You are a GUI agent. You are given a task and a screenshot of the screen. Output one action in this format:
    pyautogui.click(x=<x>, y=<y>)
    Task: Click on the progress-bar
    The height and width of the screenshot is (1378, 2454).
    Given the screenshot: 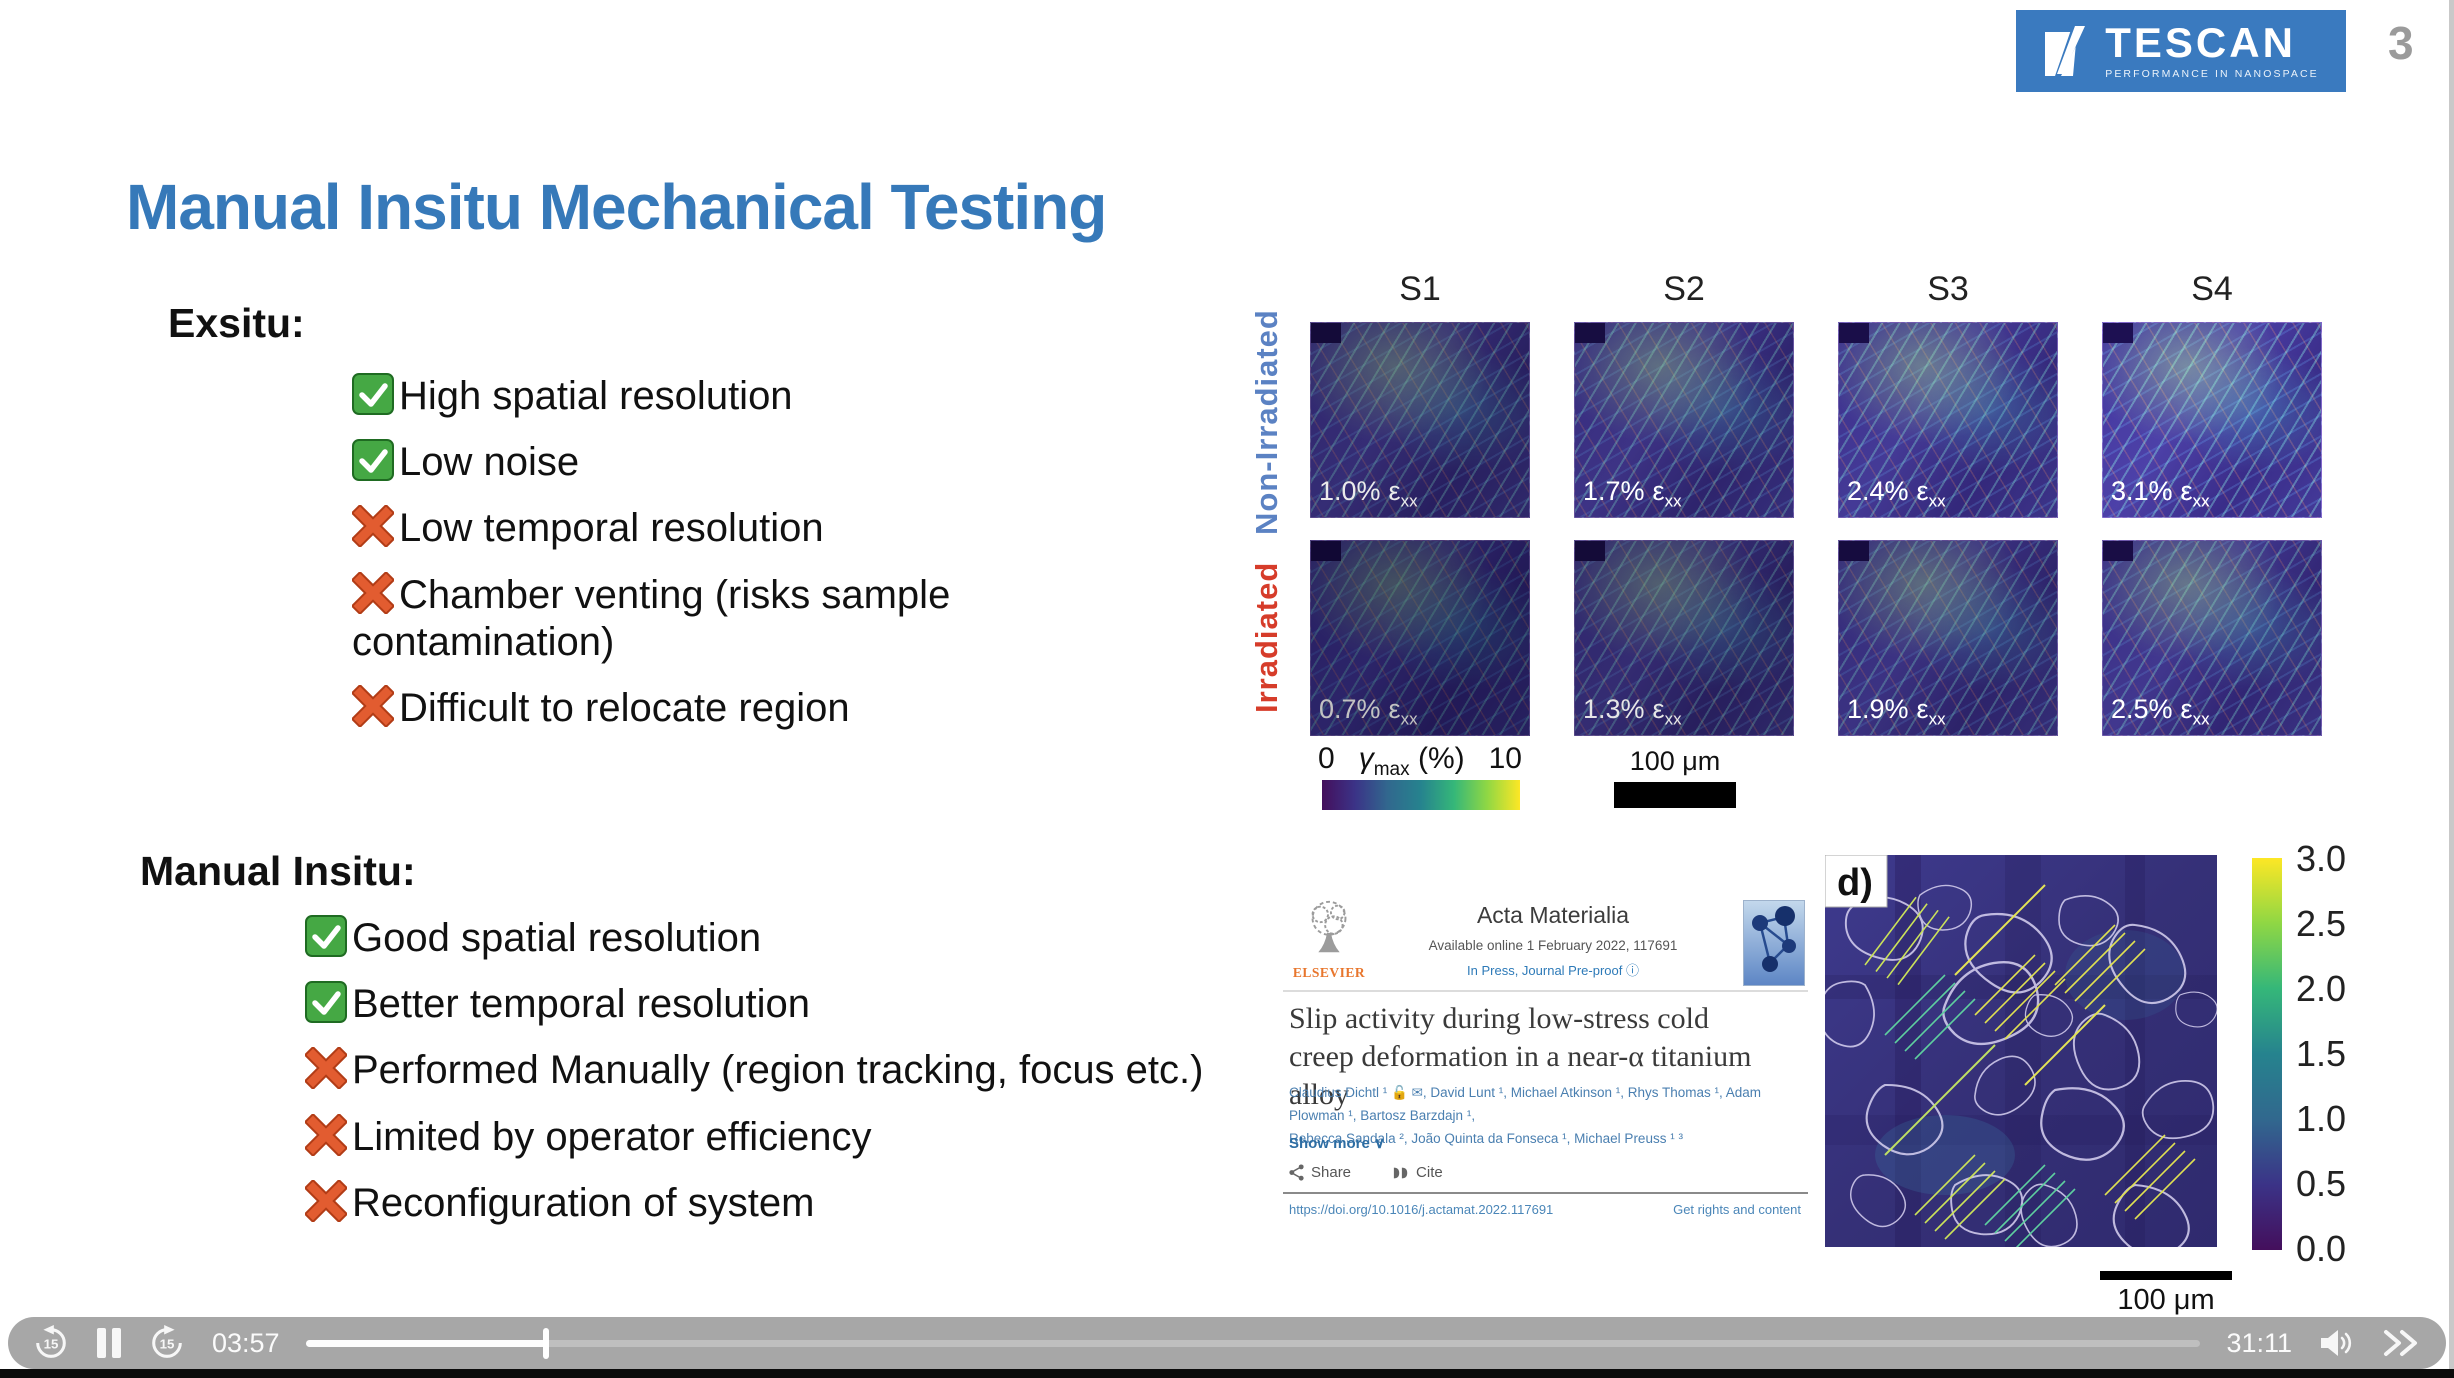 What is the action you would take?
    pyautogui.click(x=1253, y=1343)
    